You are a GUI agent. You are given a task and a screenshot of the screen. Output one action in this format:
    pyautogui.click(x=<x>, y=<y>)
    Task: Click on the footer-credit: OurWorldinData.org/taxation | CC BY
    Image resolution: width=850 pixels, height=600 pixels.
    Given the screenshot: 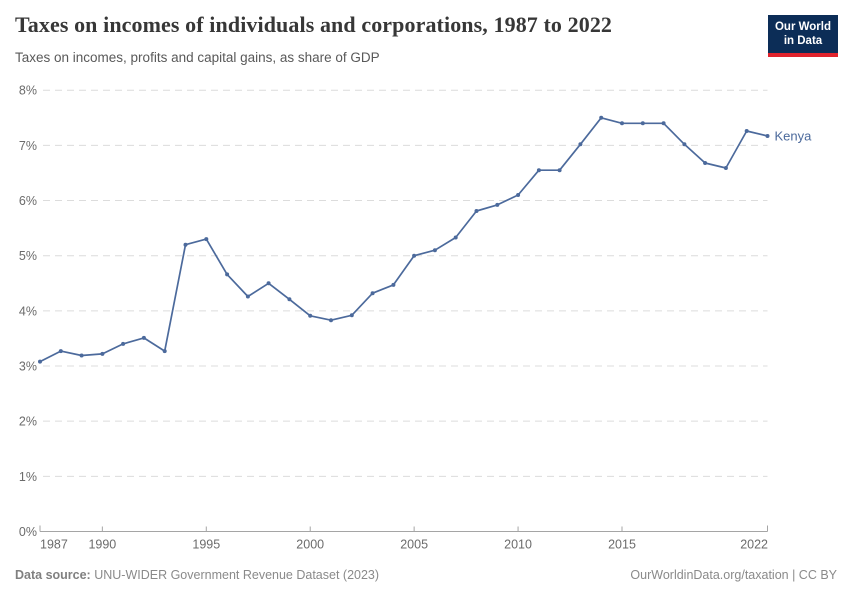 What is the action you would take?
    pyautogui.click(x=733, y=575)
    